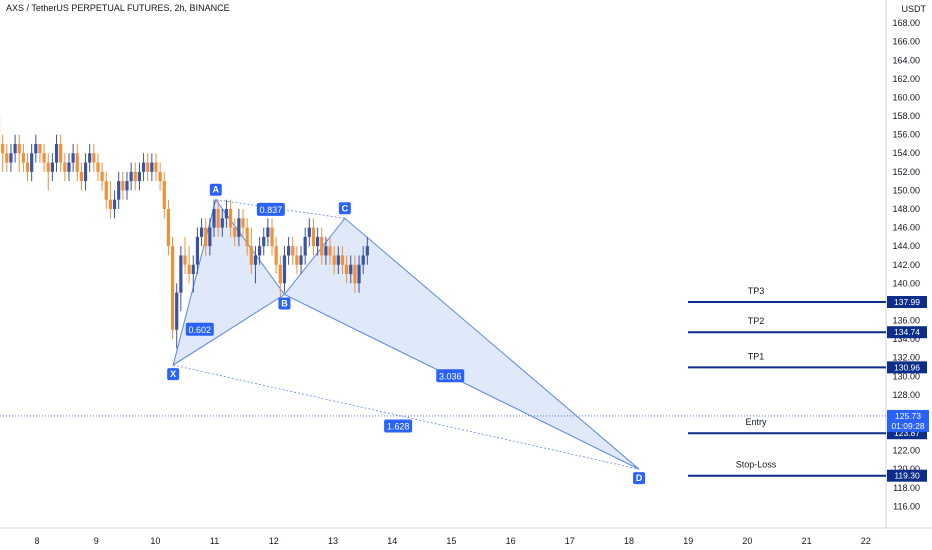 This screenshot has height=550, width=932. I want to click on time-tick-label: 18, so click(629, 541).